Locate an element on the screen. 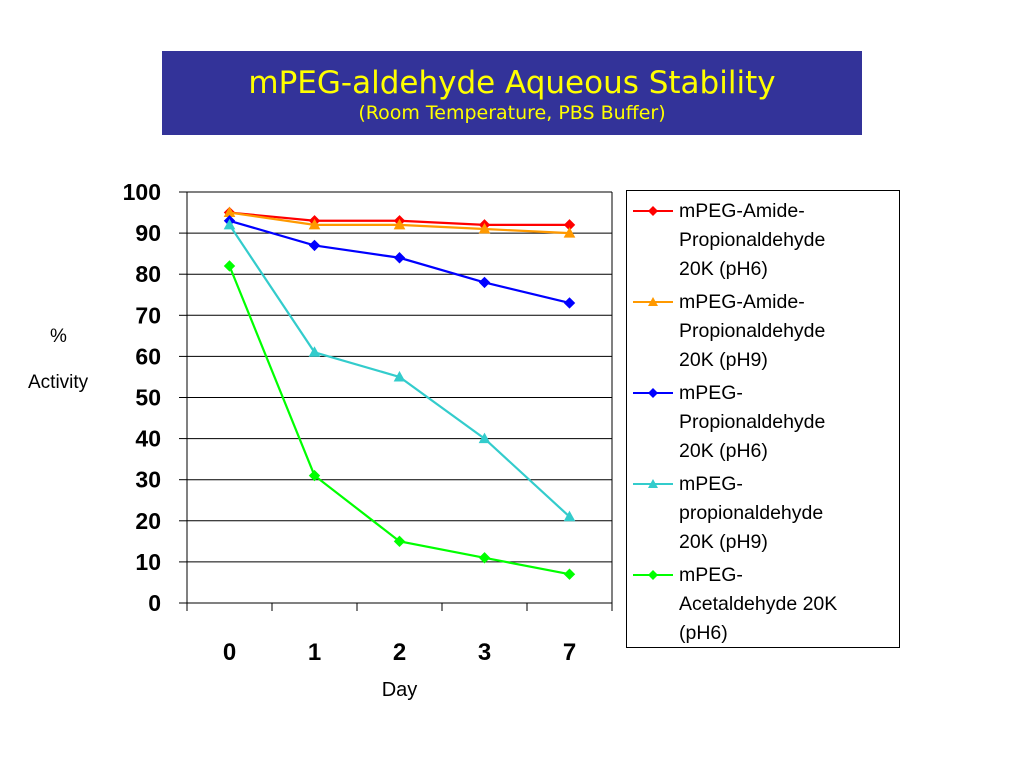  y-tick-label-30: 30 is located at coordinates (148, 480).